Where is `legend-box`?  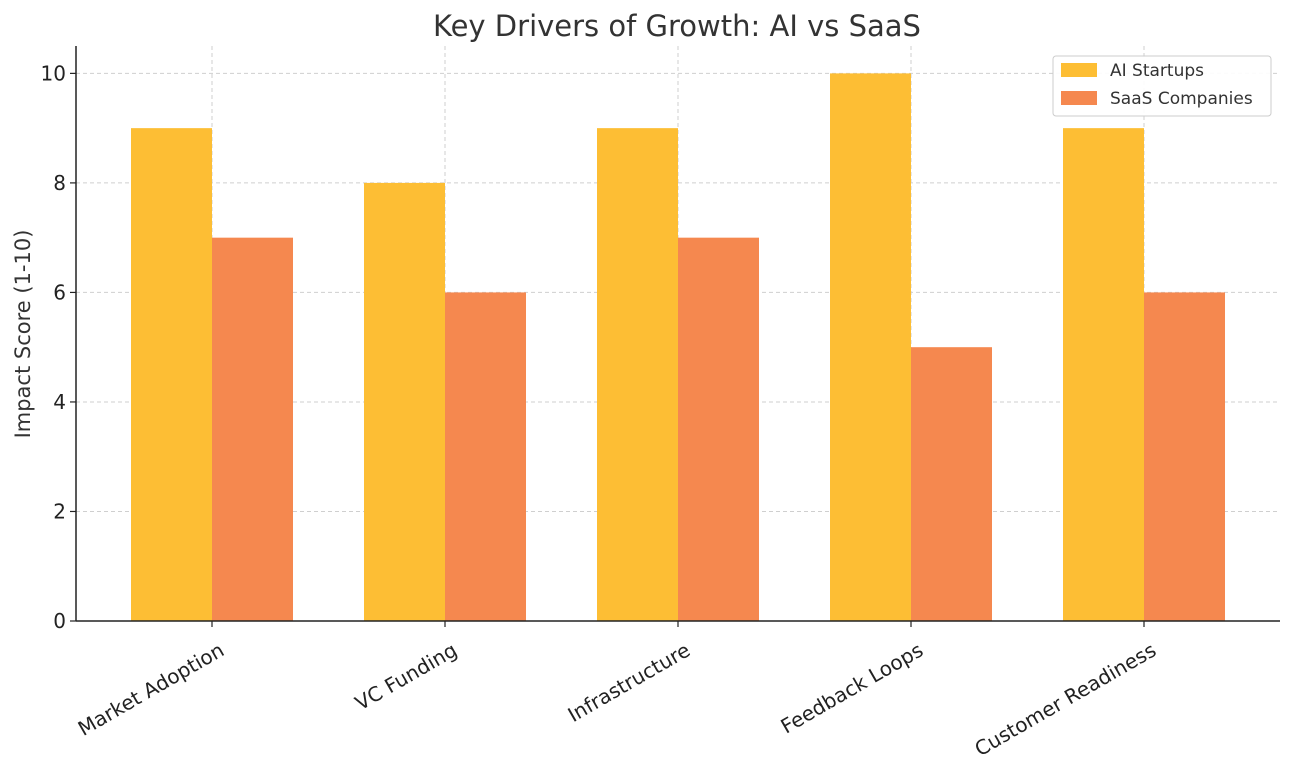 legend-box is located at coordinates (1162, 86).